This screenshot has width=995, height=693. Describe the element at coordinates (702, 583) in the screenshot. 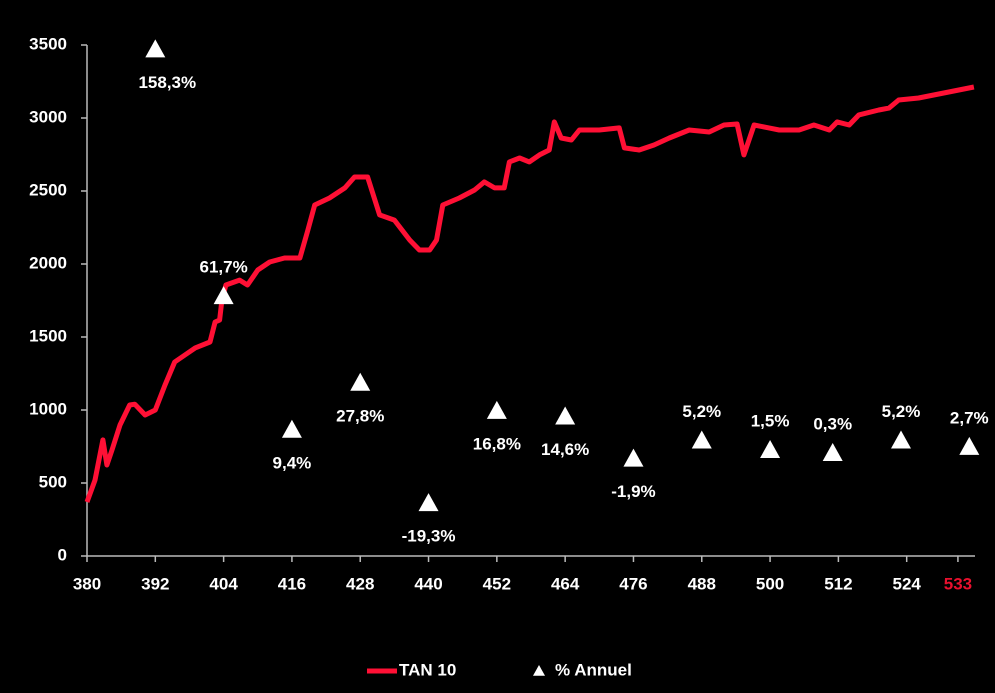

I see `x-tick-label: 488` at that location.